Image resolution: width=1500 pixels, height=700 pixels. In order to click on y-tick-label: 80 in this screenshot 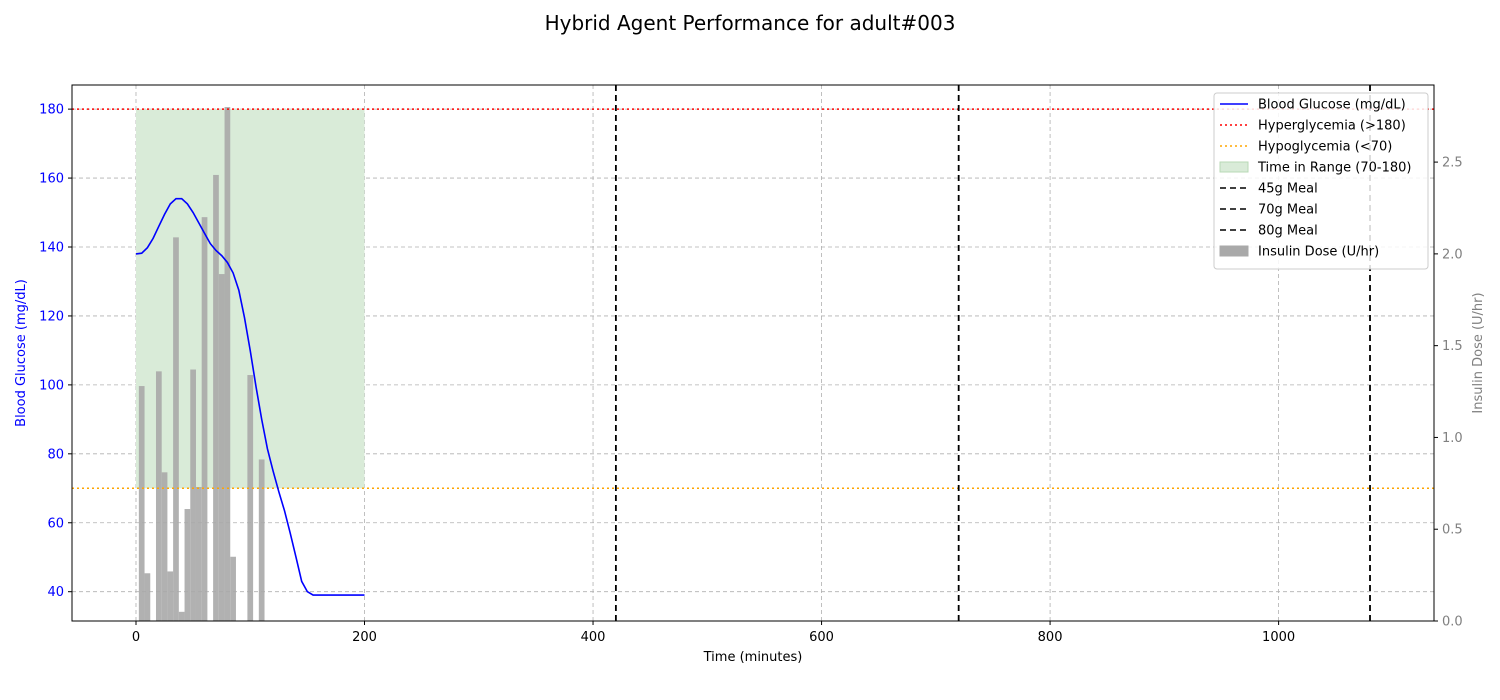, I will do `click(55, 454)`.